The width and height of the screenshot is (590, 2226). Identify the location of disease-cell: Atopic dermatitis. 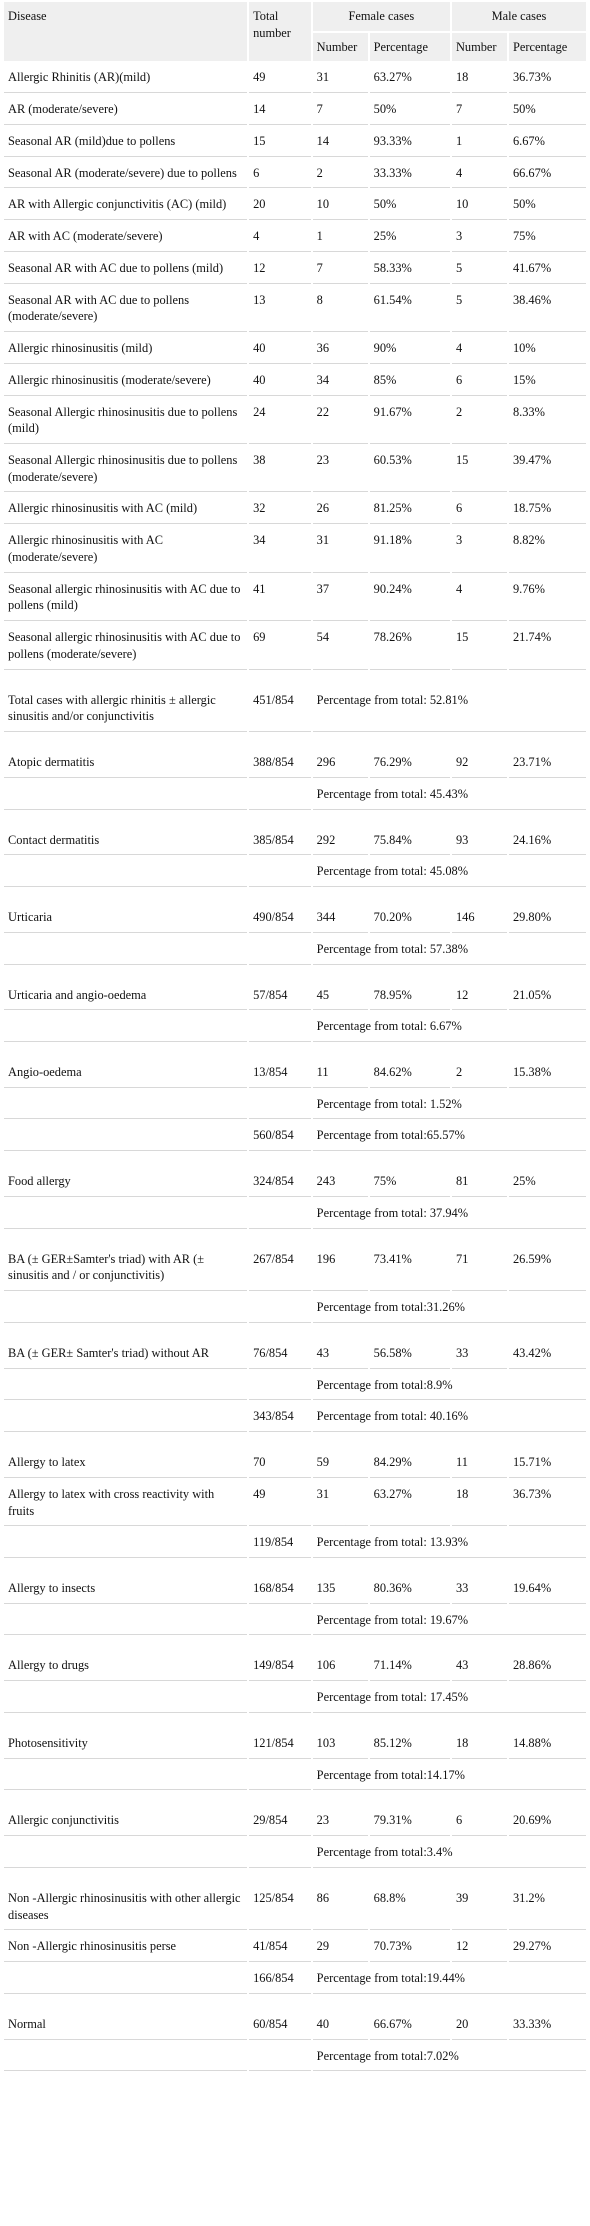
(126, 763).